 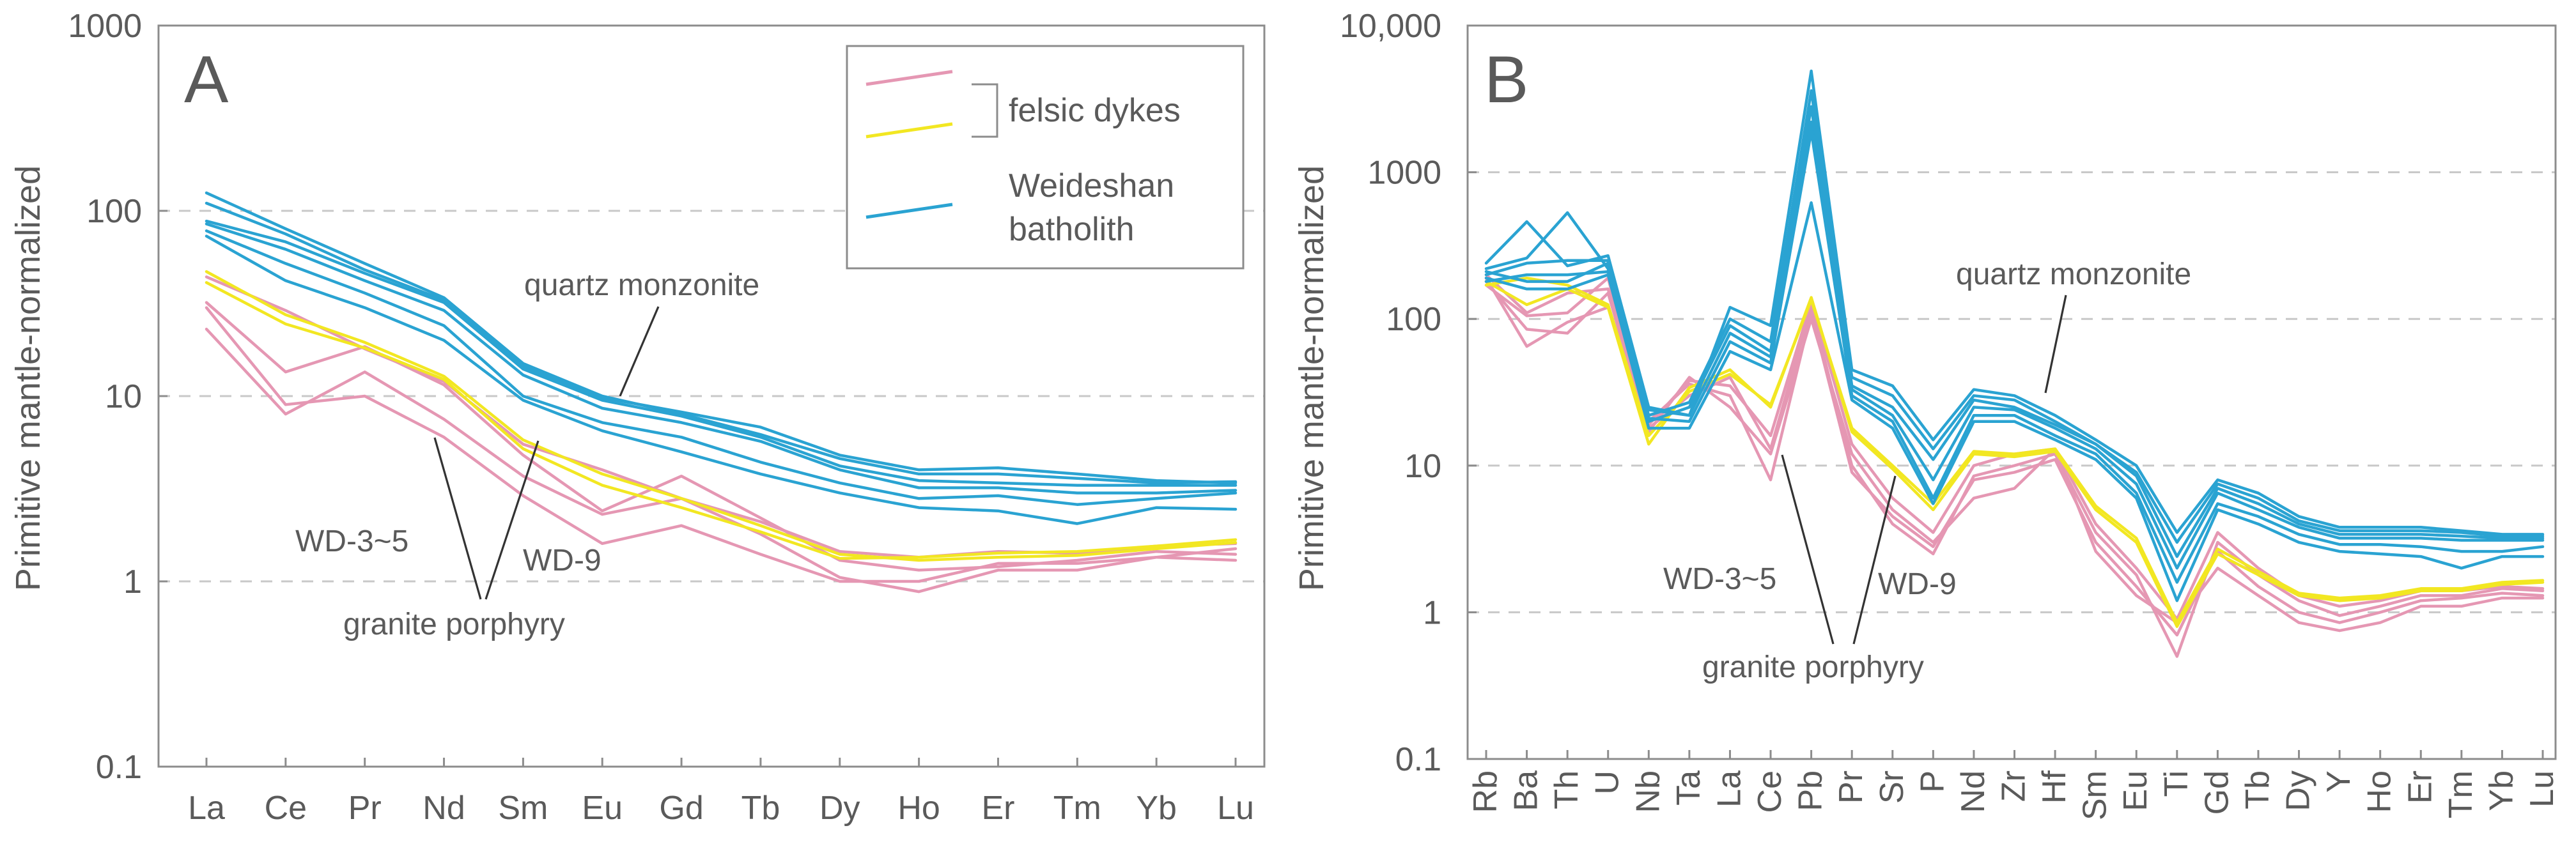 What do you see at coordinates (2379, 791) in the screenshot?
I see `panel-b-x-tick-label: Ho` at bounding box center [2379, 791].